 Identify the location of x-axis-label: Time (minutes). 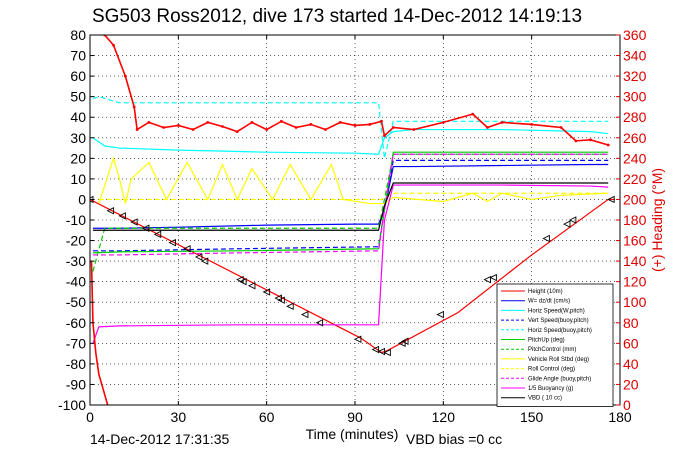
(352, 434).